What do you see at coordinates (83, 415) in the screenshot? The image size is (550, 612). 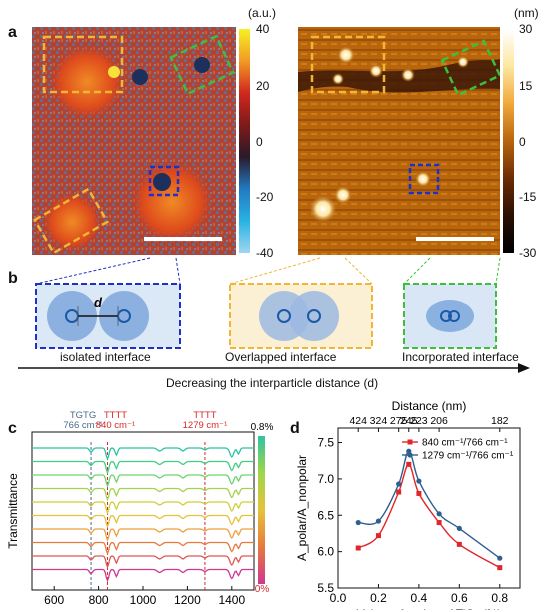 I see `peak-label: TGTG` at bounding box center [83, 415].